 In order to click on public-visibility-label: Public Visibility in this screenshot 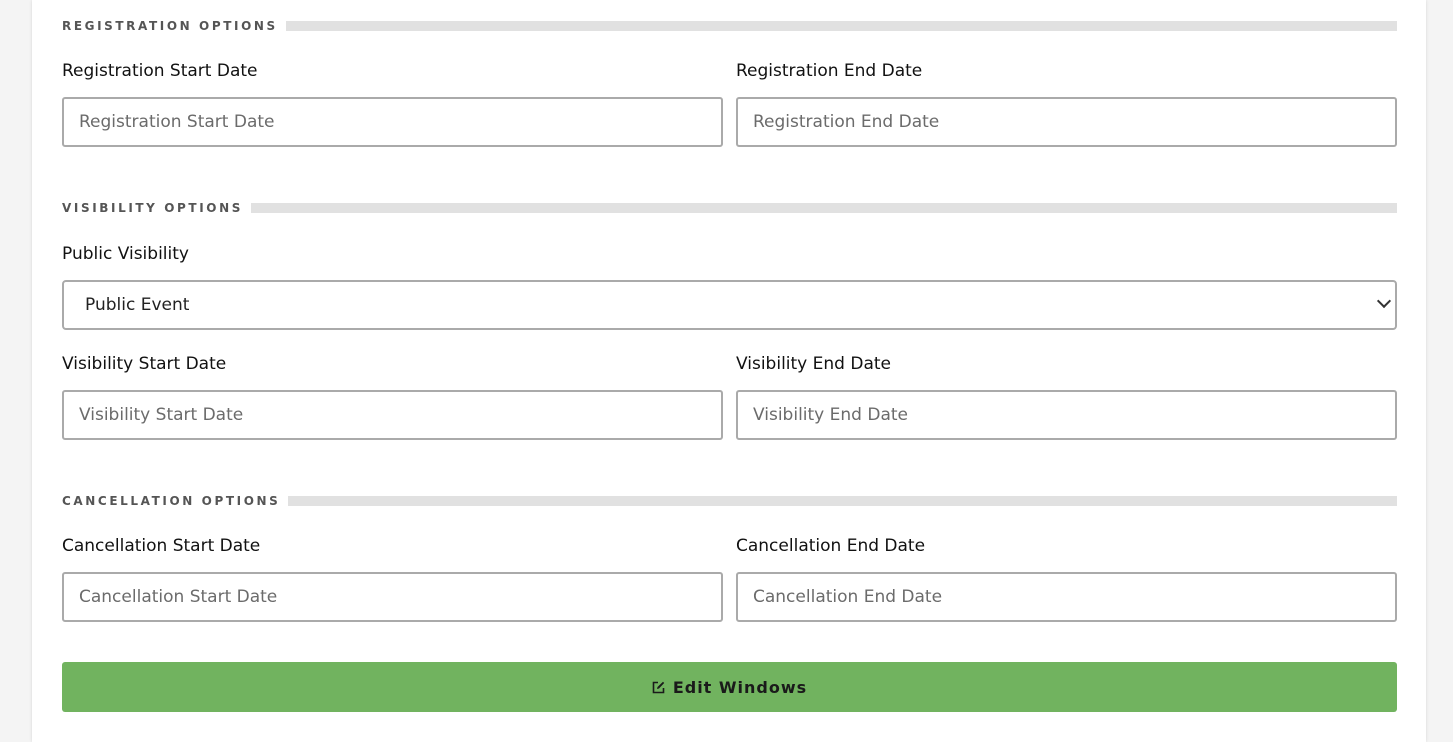, I will do `click(125, 254)`.